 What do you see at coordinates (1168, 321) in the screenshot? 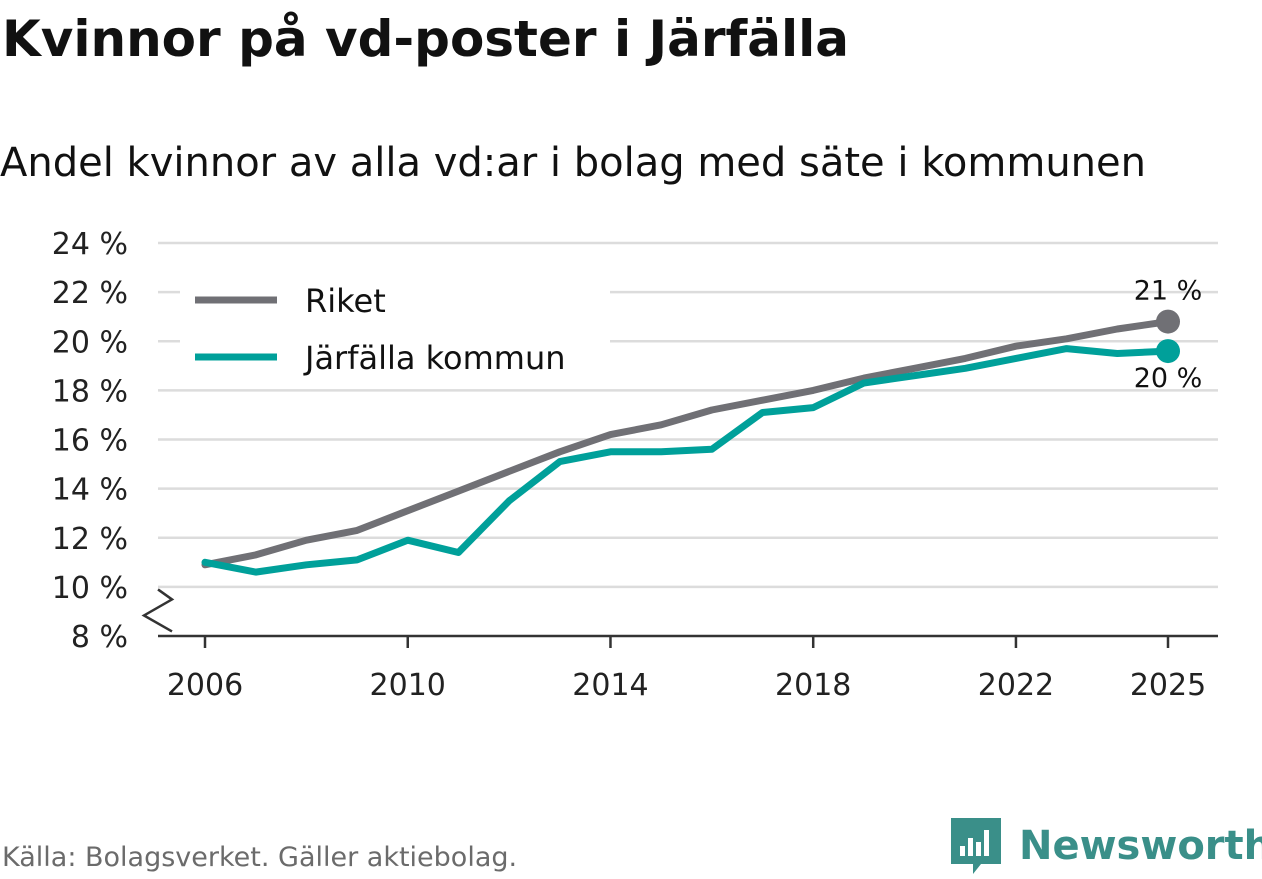
I see `end-point-riket` at bounding box center [1168, 321].